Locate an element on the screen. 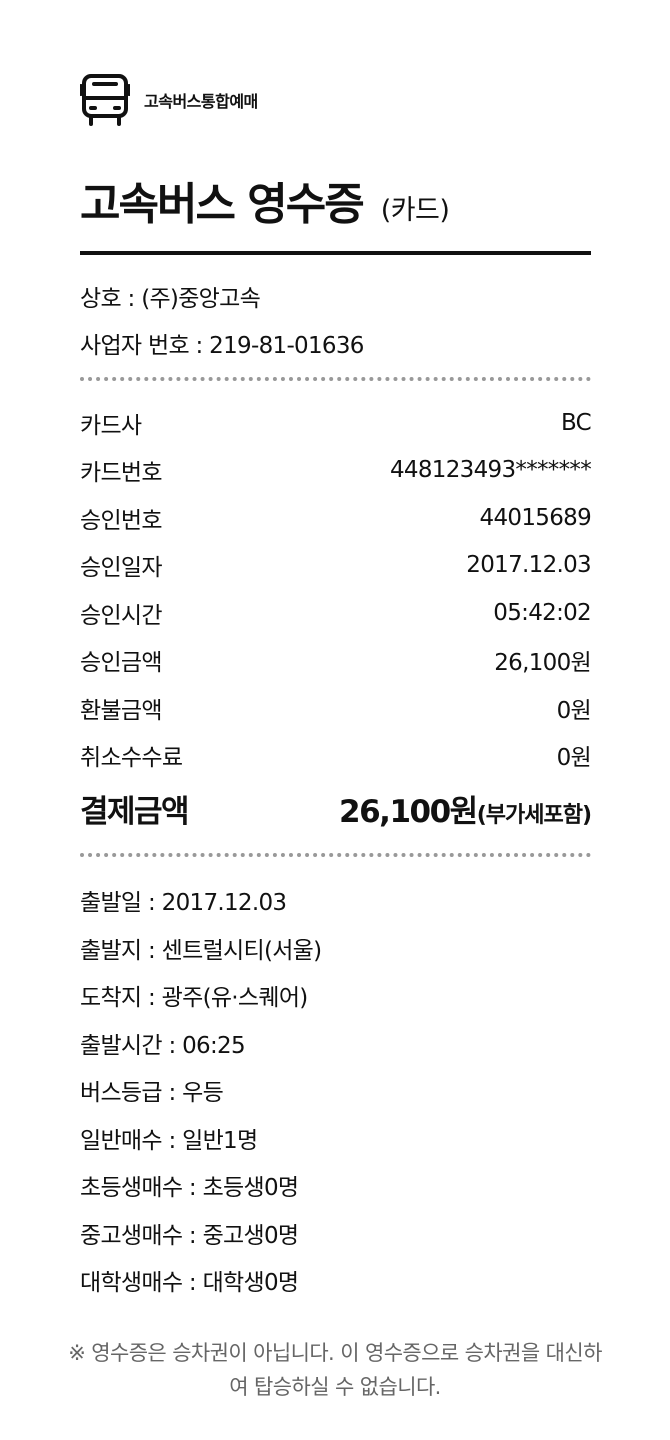 The height and width of the screenshot is (1440, 670). trip-detail: 출발지 : 센트럴시티(서울) is located at coordinates (201, 951).